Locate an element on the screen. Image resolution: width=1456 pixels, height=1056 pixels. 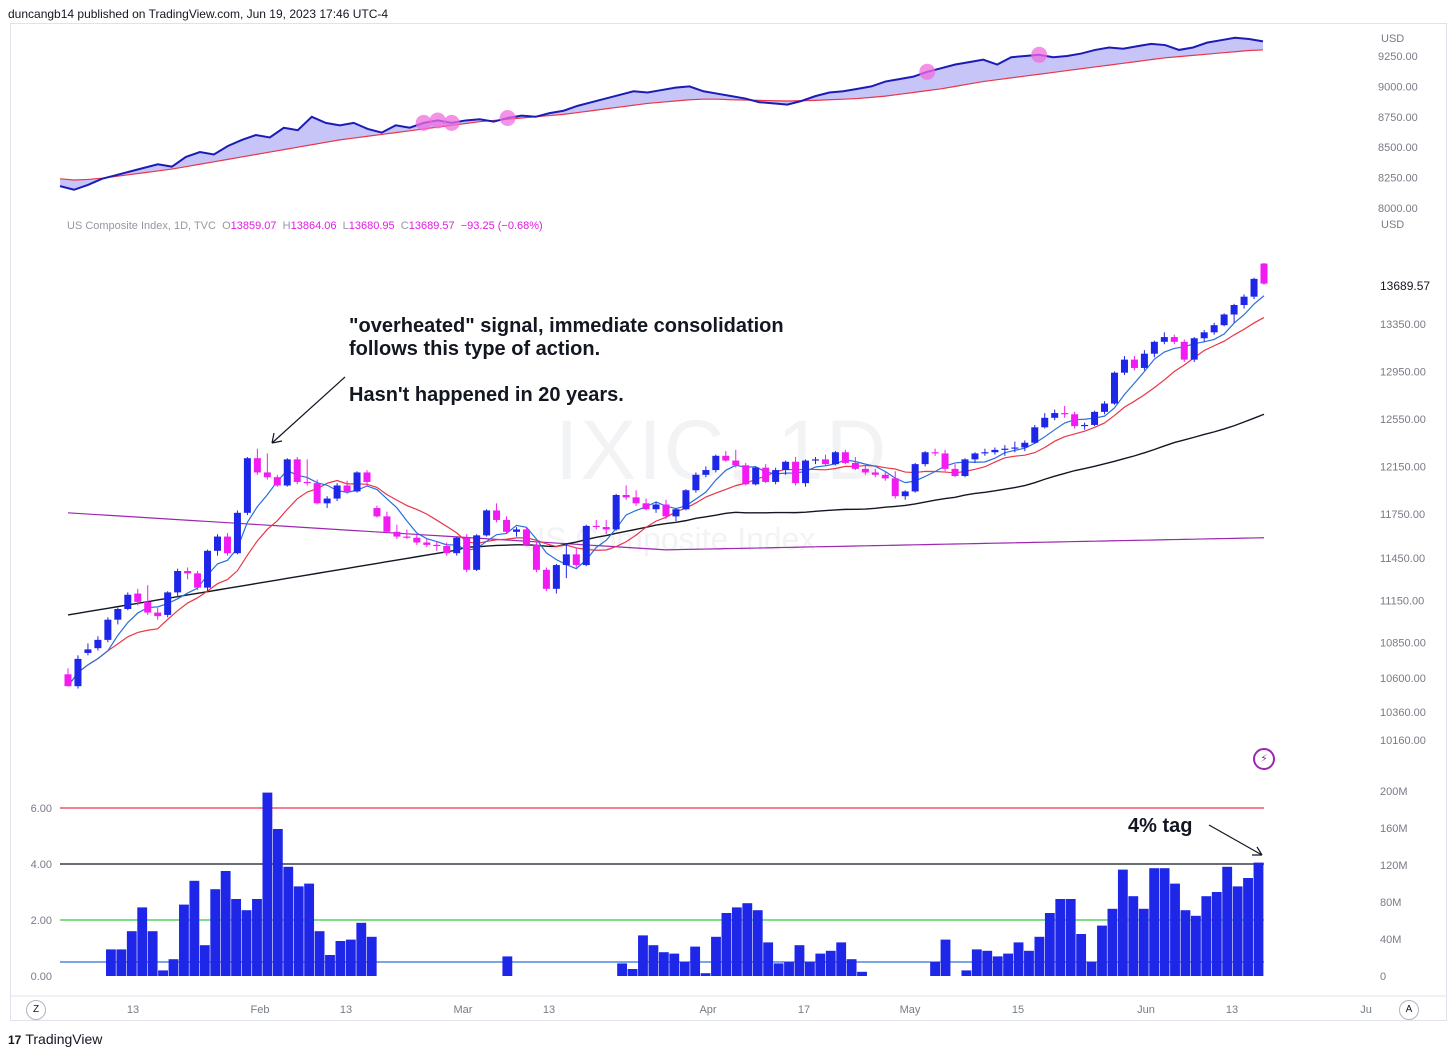
main-y-tick: 12150.00 is located at coordinates (1403, 468).